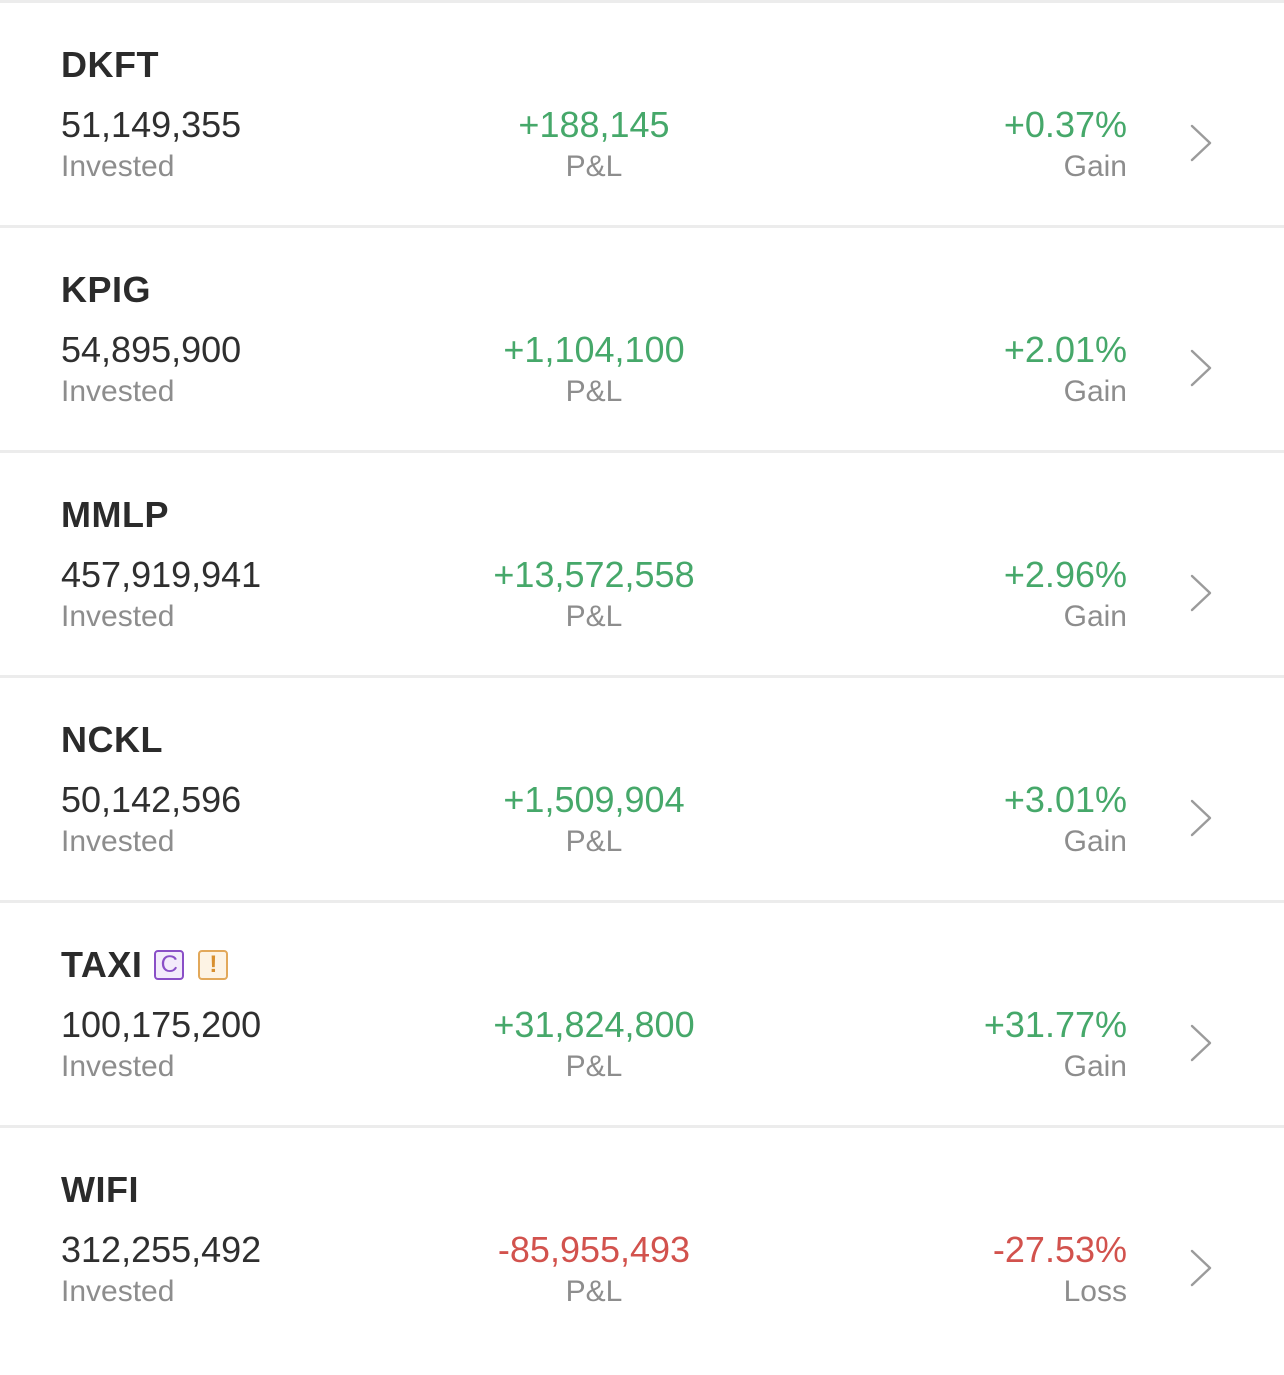 The height and width of the screenshot is (1375, 1284). What do you see at coordinates (1065, 349) in the screenshot?
I see `percent-value: +2.01%` at bounding box center [1065, 349].